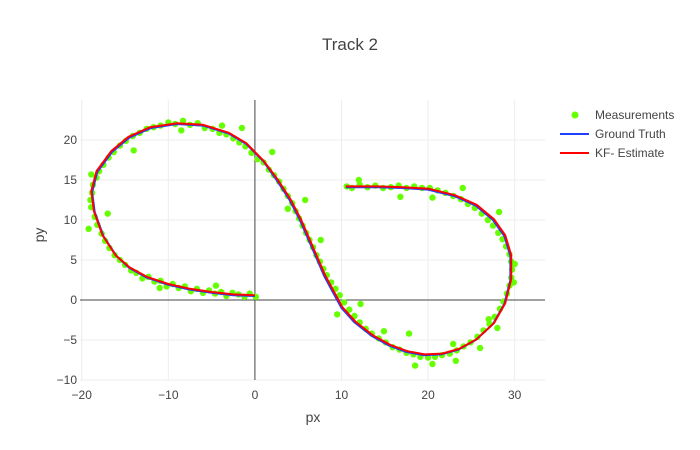 The width and height of the screenshot is (700, 450). Describe the element at coordinates (342, 395) in the screenshot. I see `x-tick-label: 10` at that location.